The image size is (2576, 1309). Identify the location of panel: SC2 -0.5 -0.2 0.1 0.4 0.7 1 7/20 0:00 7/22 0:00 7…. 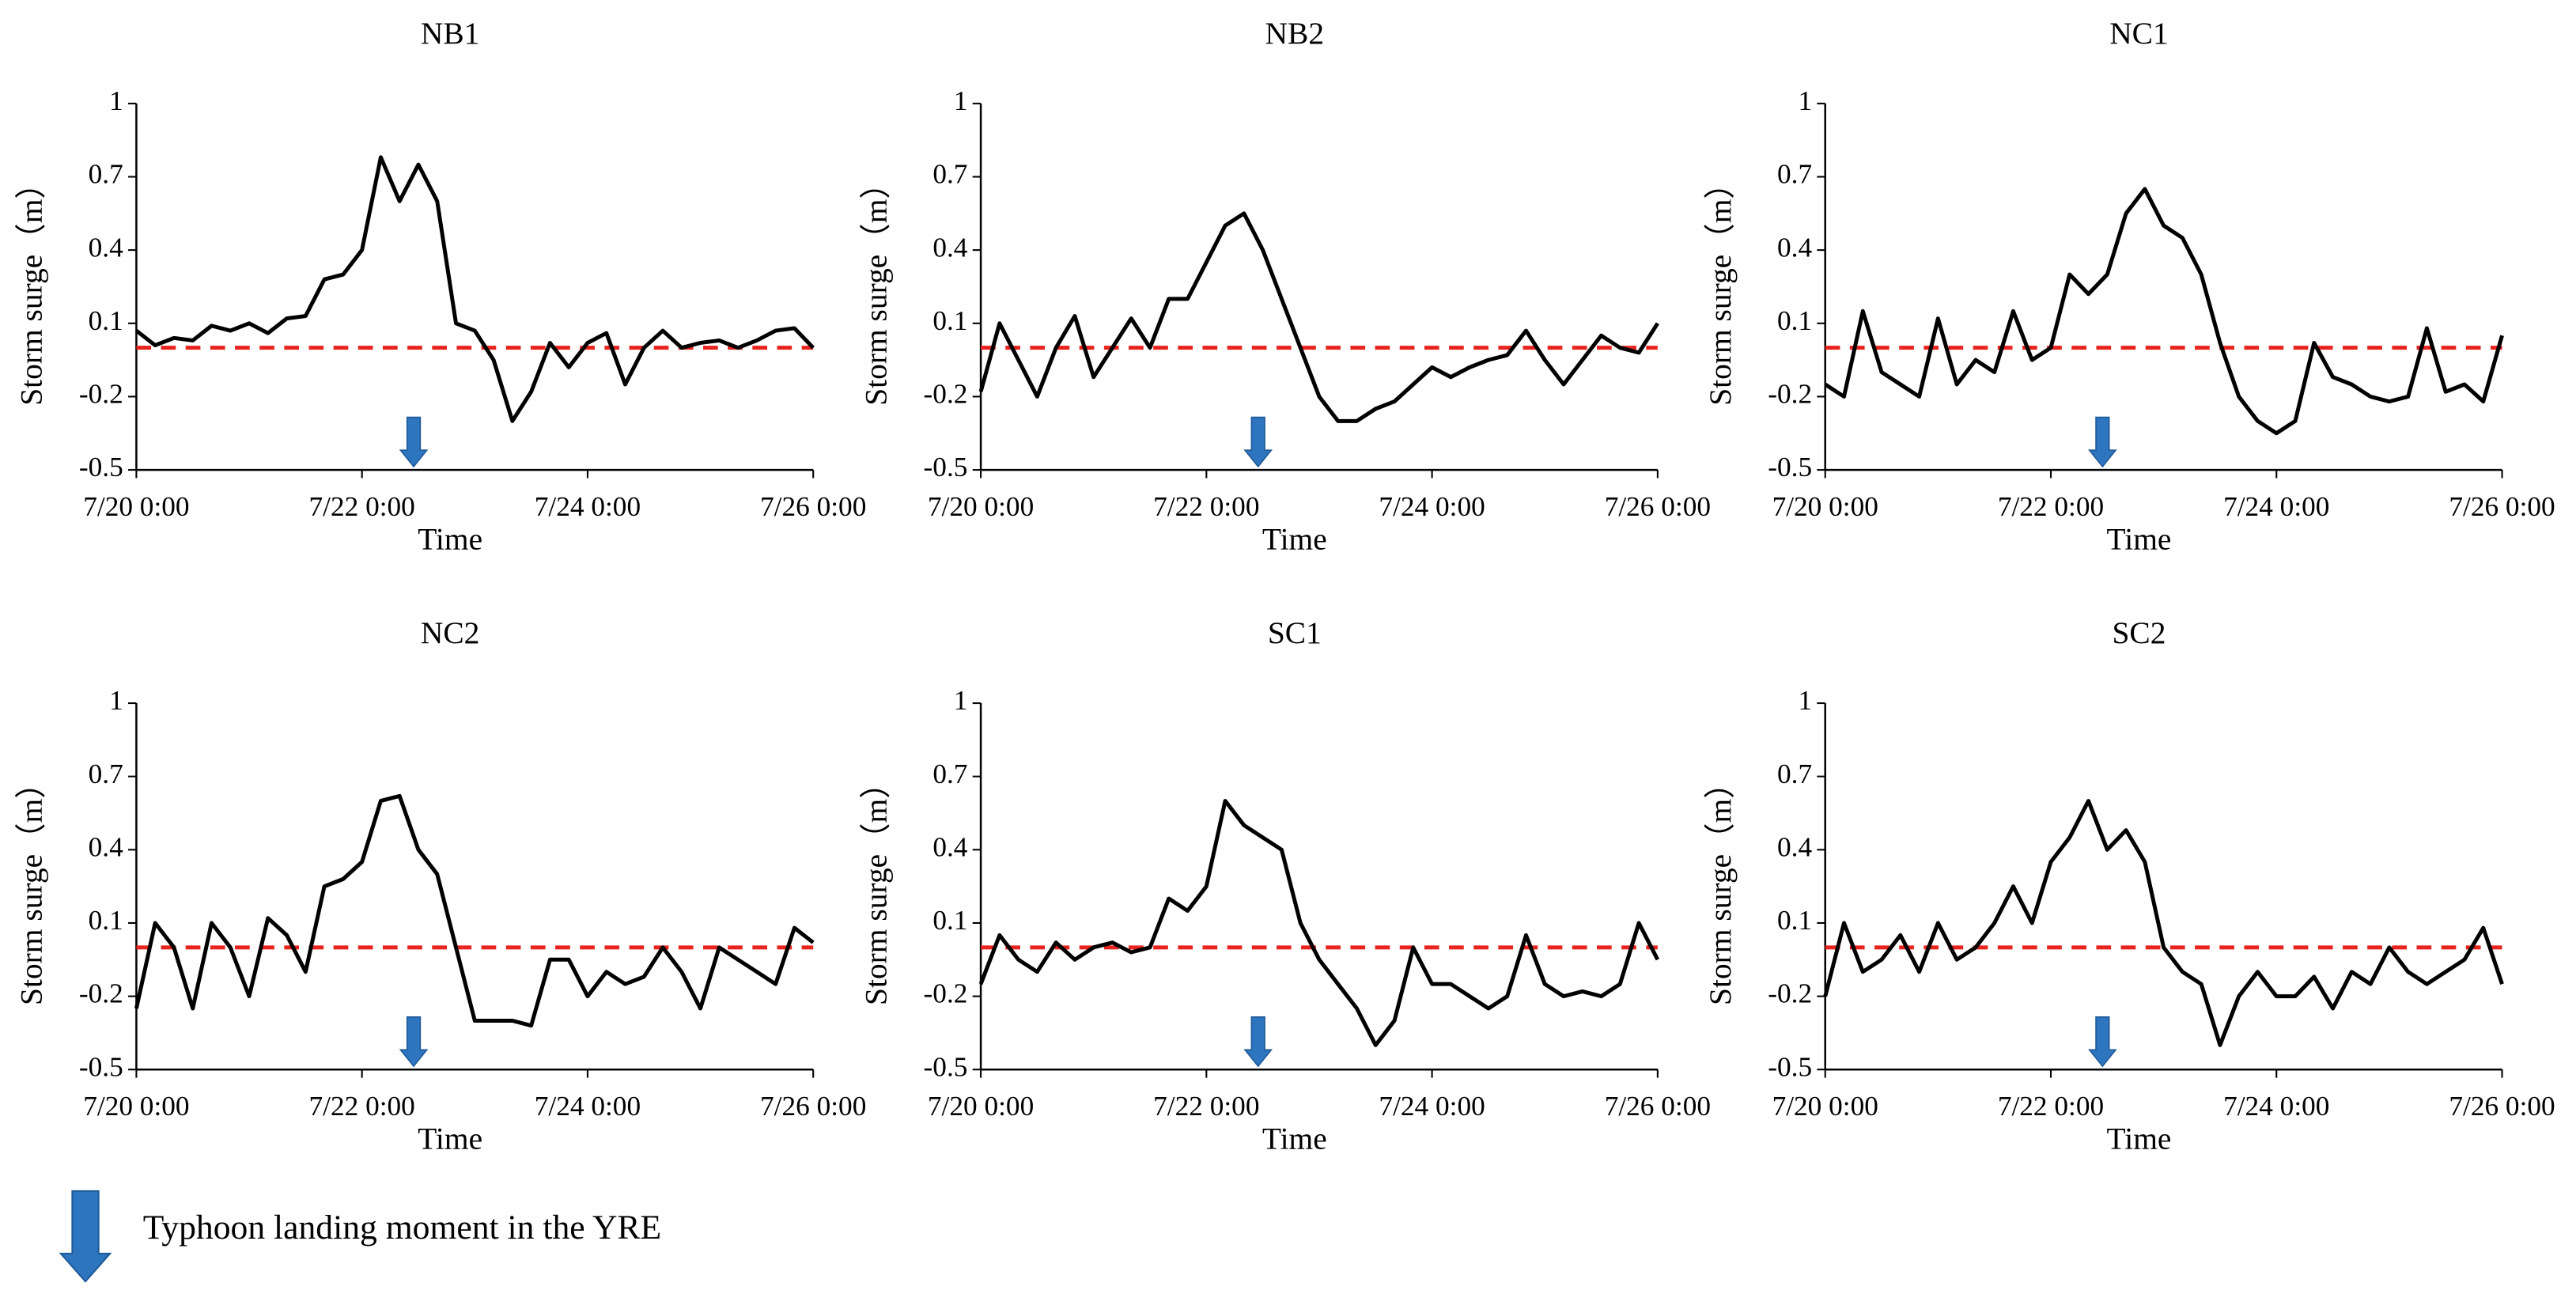
(2129, 885).